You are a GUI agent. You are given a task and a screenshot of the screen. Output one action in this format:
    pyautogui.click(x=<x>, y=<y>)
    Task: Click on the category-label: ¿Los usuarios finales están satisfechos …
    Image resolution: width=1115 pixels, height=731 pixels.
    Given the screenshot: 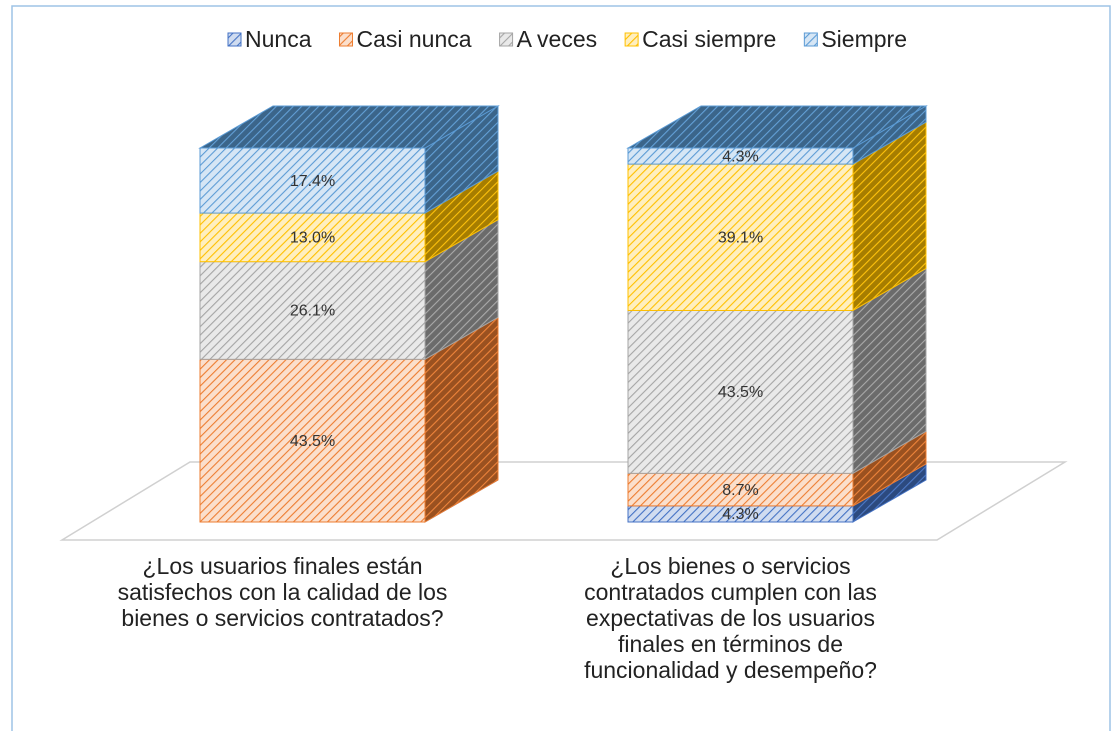 What is the action you would take?
    pyautogui.click(x=282, y=592)
    